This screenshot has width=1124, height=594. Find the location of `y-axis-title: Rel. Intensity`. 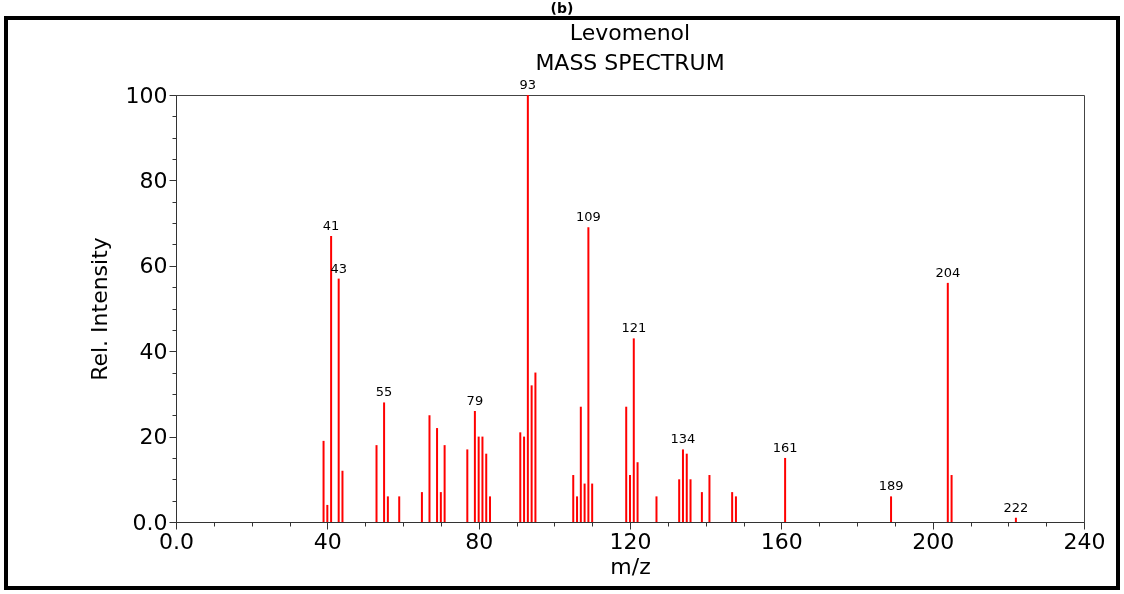

y-axis-title: Rel. Intensity is located at coordinates (99, 309).